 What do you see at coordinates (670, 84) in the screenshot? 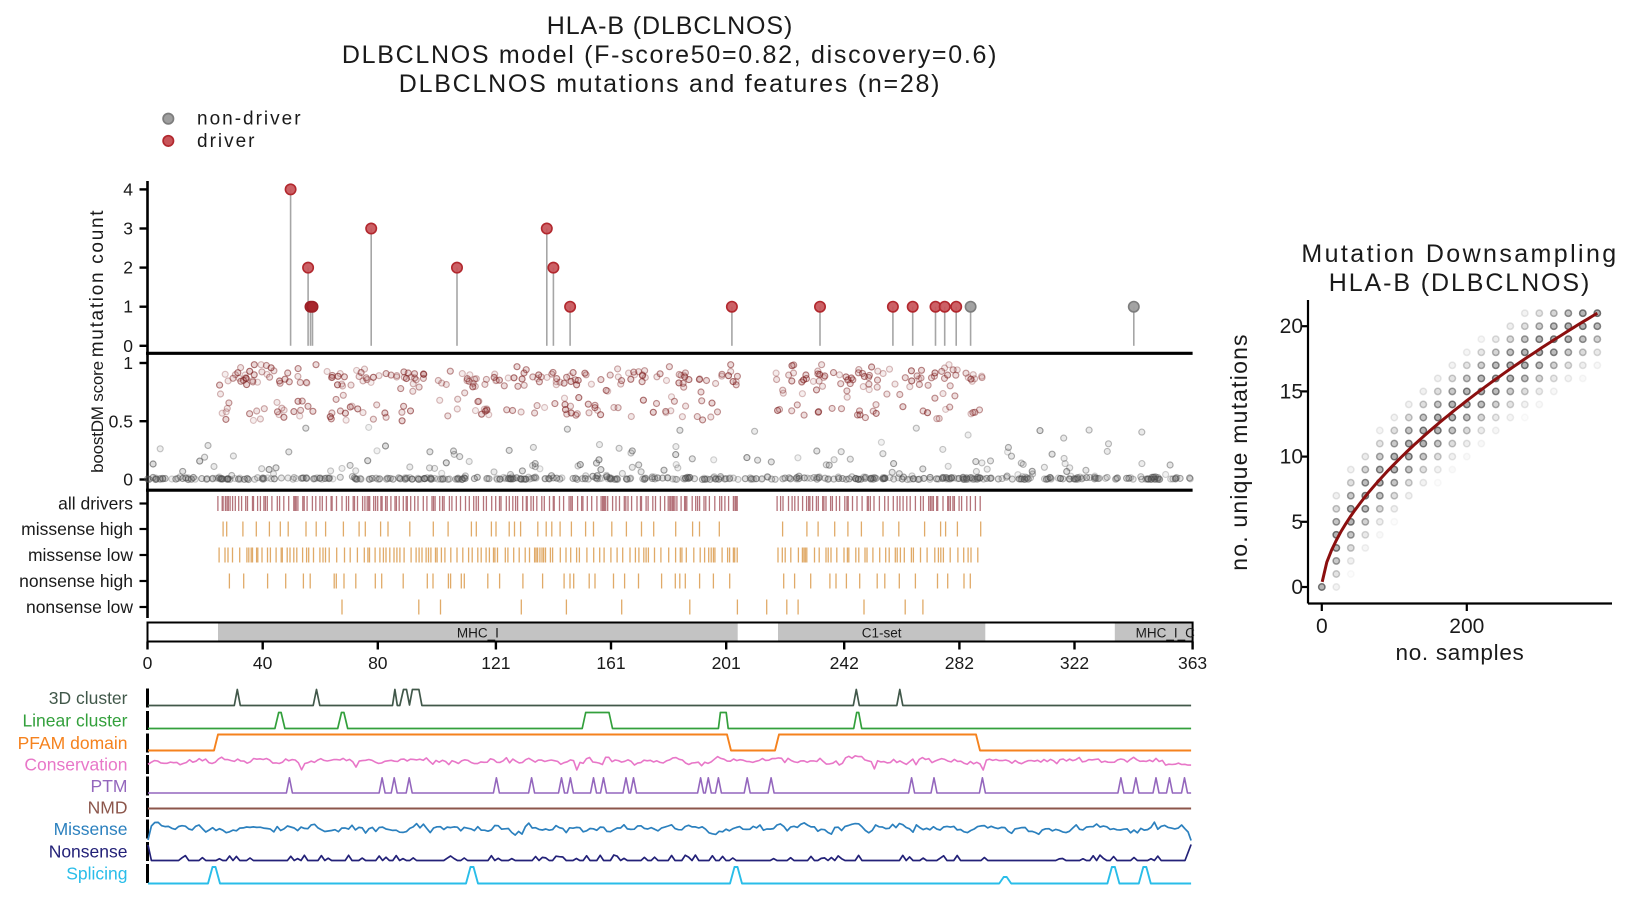
I see `svg-text:DLBCLNOS mutations and feature: DLBCLNOS mutations and features (n=28)` at bounding box center [670, 84].